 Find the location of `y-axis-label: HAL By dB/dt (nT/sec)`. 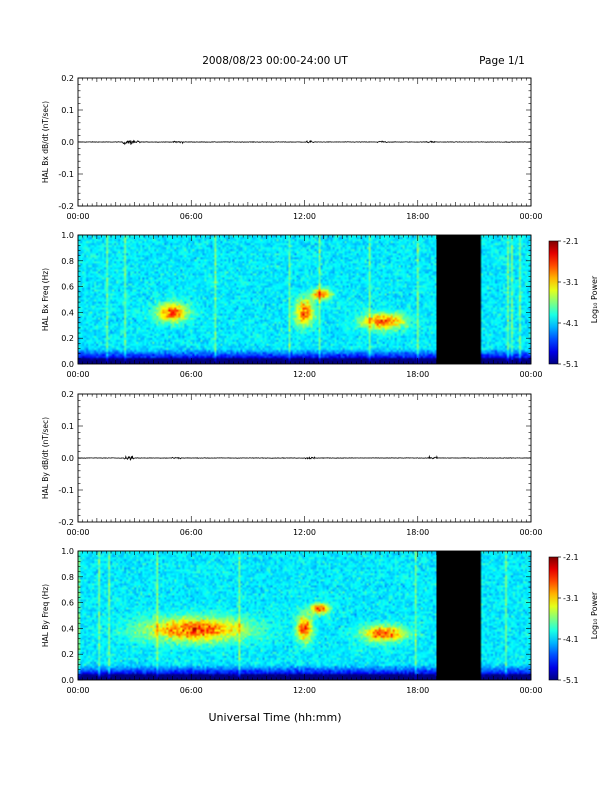

y-axis-label: HAL By dB/dt (nT/sec) is located at coordinates (45, 458).